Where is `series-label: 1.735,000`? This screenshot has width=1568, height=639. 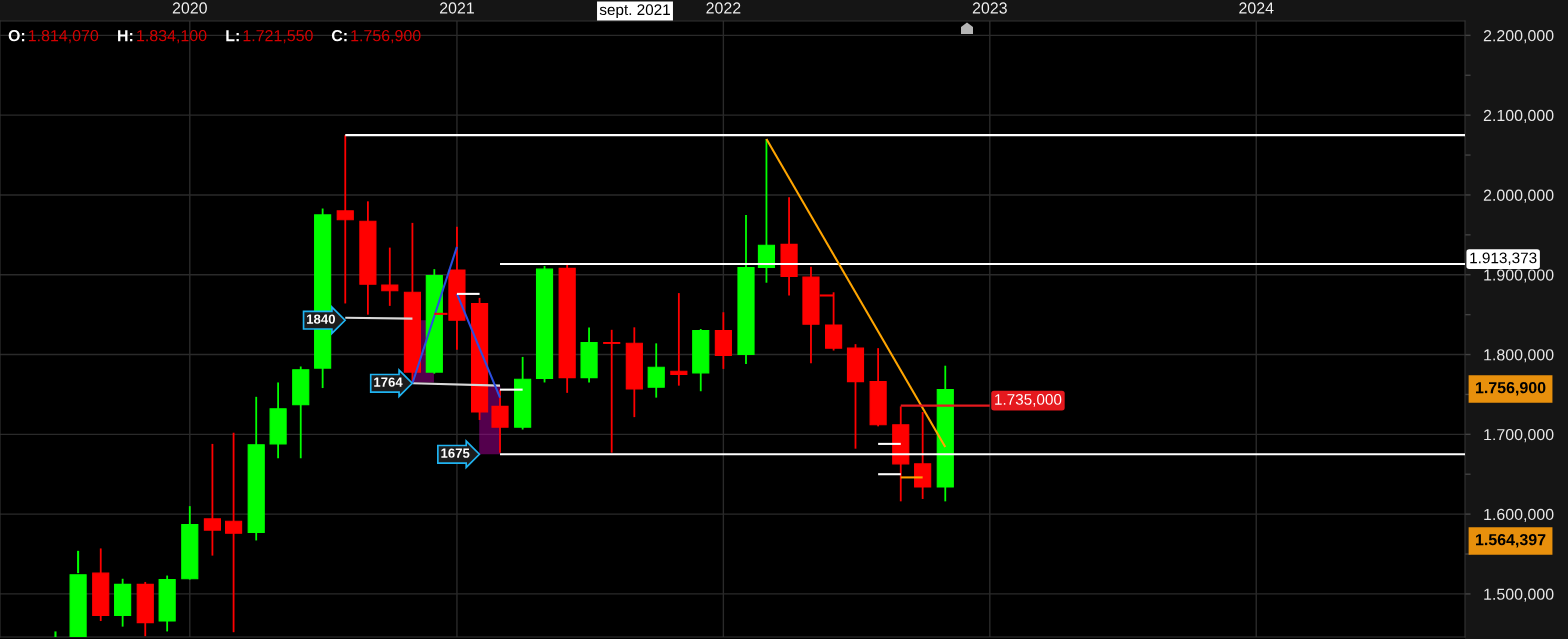
series-label: 1.735,000 is located at coordinates (1028, 400).